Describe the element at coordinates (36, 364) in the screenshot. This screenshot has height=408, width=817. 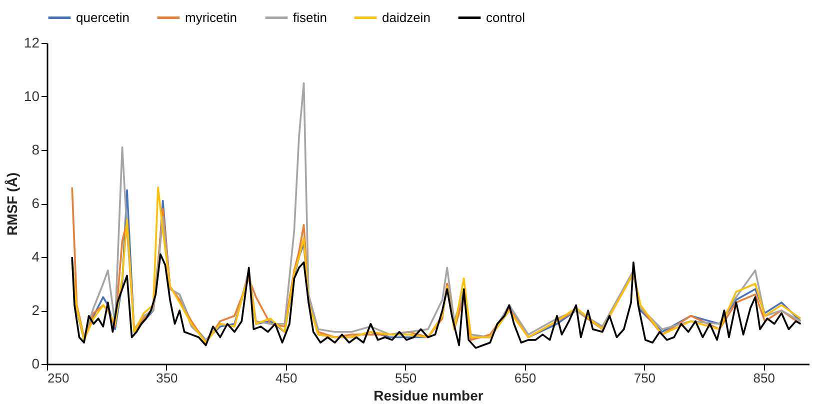
I see `y-tick-label: 0` at that location.